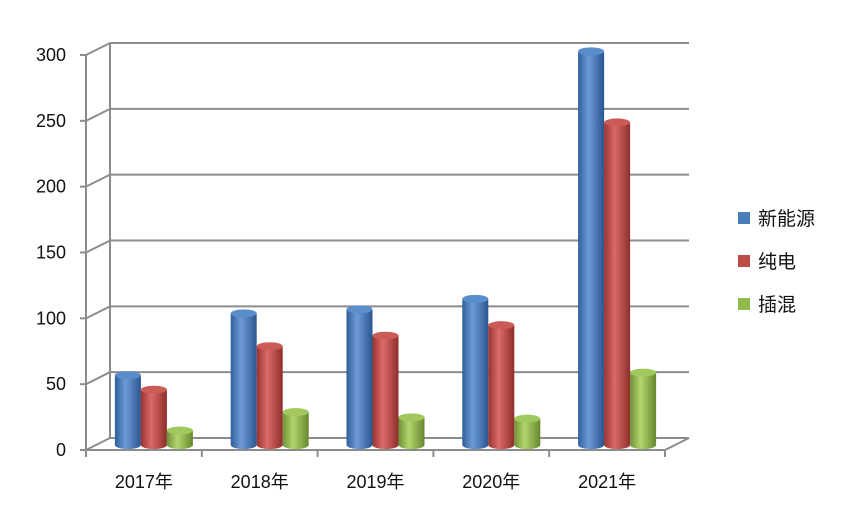  I want to click on legend-label: 新能源, so click(786, 219).